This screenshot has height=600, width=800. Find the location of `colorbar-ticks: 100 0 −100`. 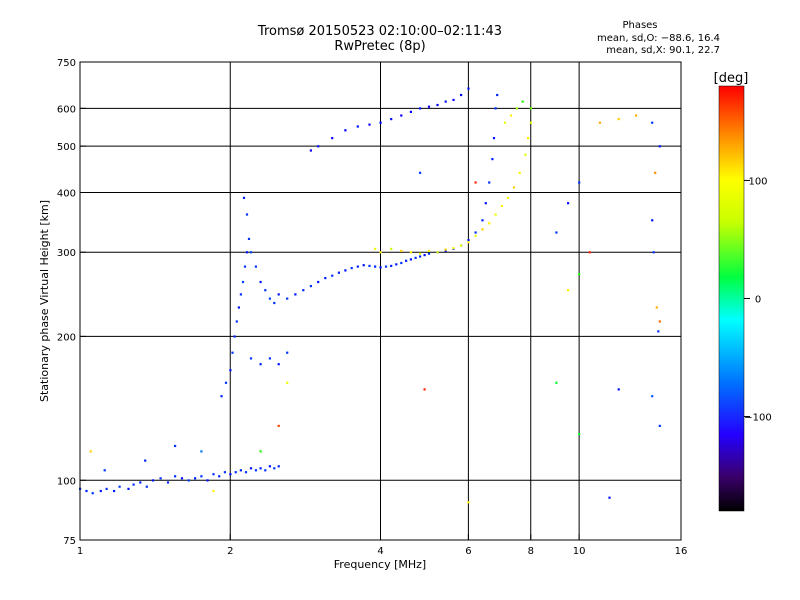

colorbar-ticks: 100 0 −100 is located at coordinates (758, 300).